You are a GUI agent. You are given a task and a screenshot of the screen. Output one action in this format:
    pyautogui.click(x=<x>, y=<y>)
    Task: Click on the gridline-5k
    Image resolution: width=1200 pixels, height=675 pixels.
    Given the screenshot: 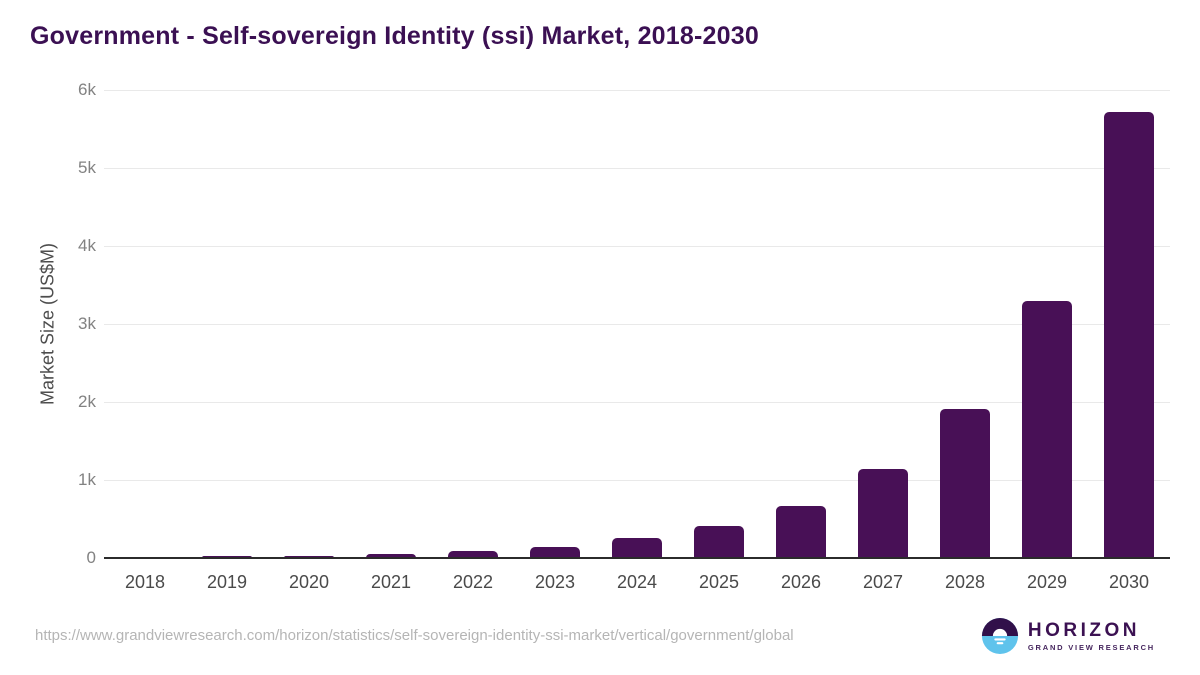 What is the action you would take?
    pyautogui.click(x=637, y=168)
    